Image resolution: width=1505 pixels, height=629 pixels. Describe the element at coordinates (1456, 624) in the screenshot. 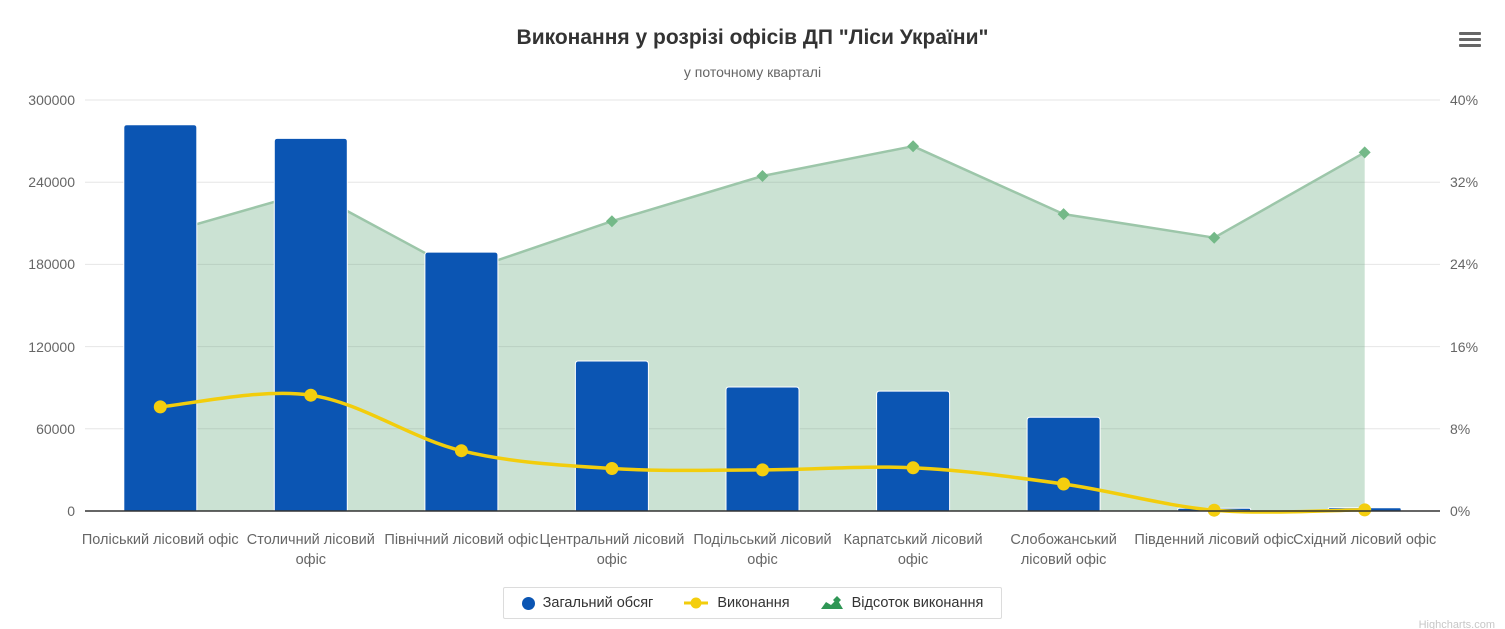

I see `credits-label: Highcharts.com` at that location.